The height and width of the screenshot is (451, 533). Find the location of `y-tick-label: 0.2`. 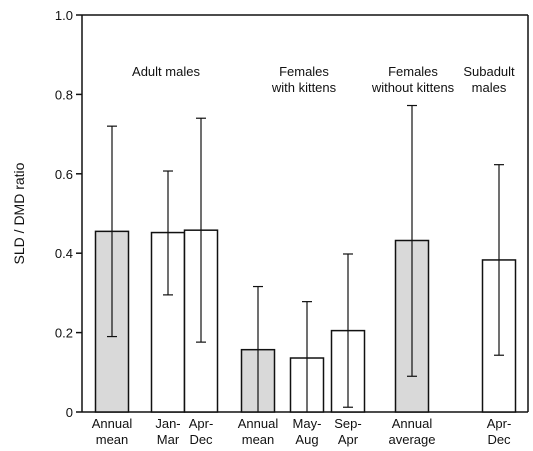

y-tick-label: 0.2 is located at coordinates (64, 333).